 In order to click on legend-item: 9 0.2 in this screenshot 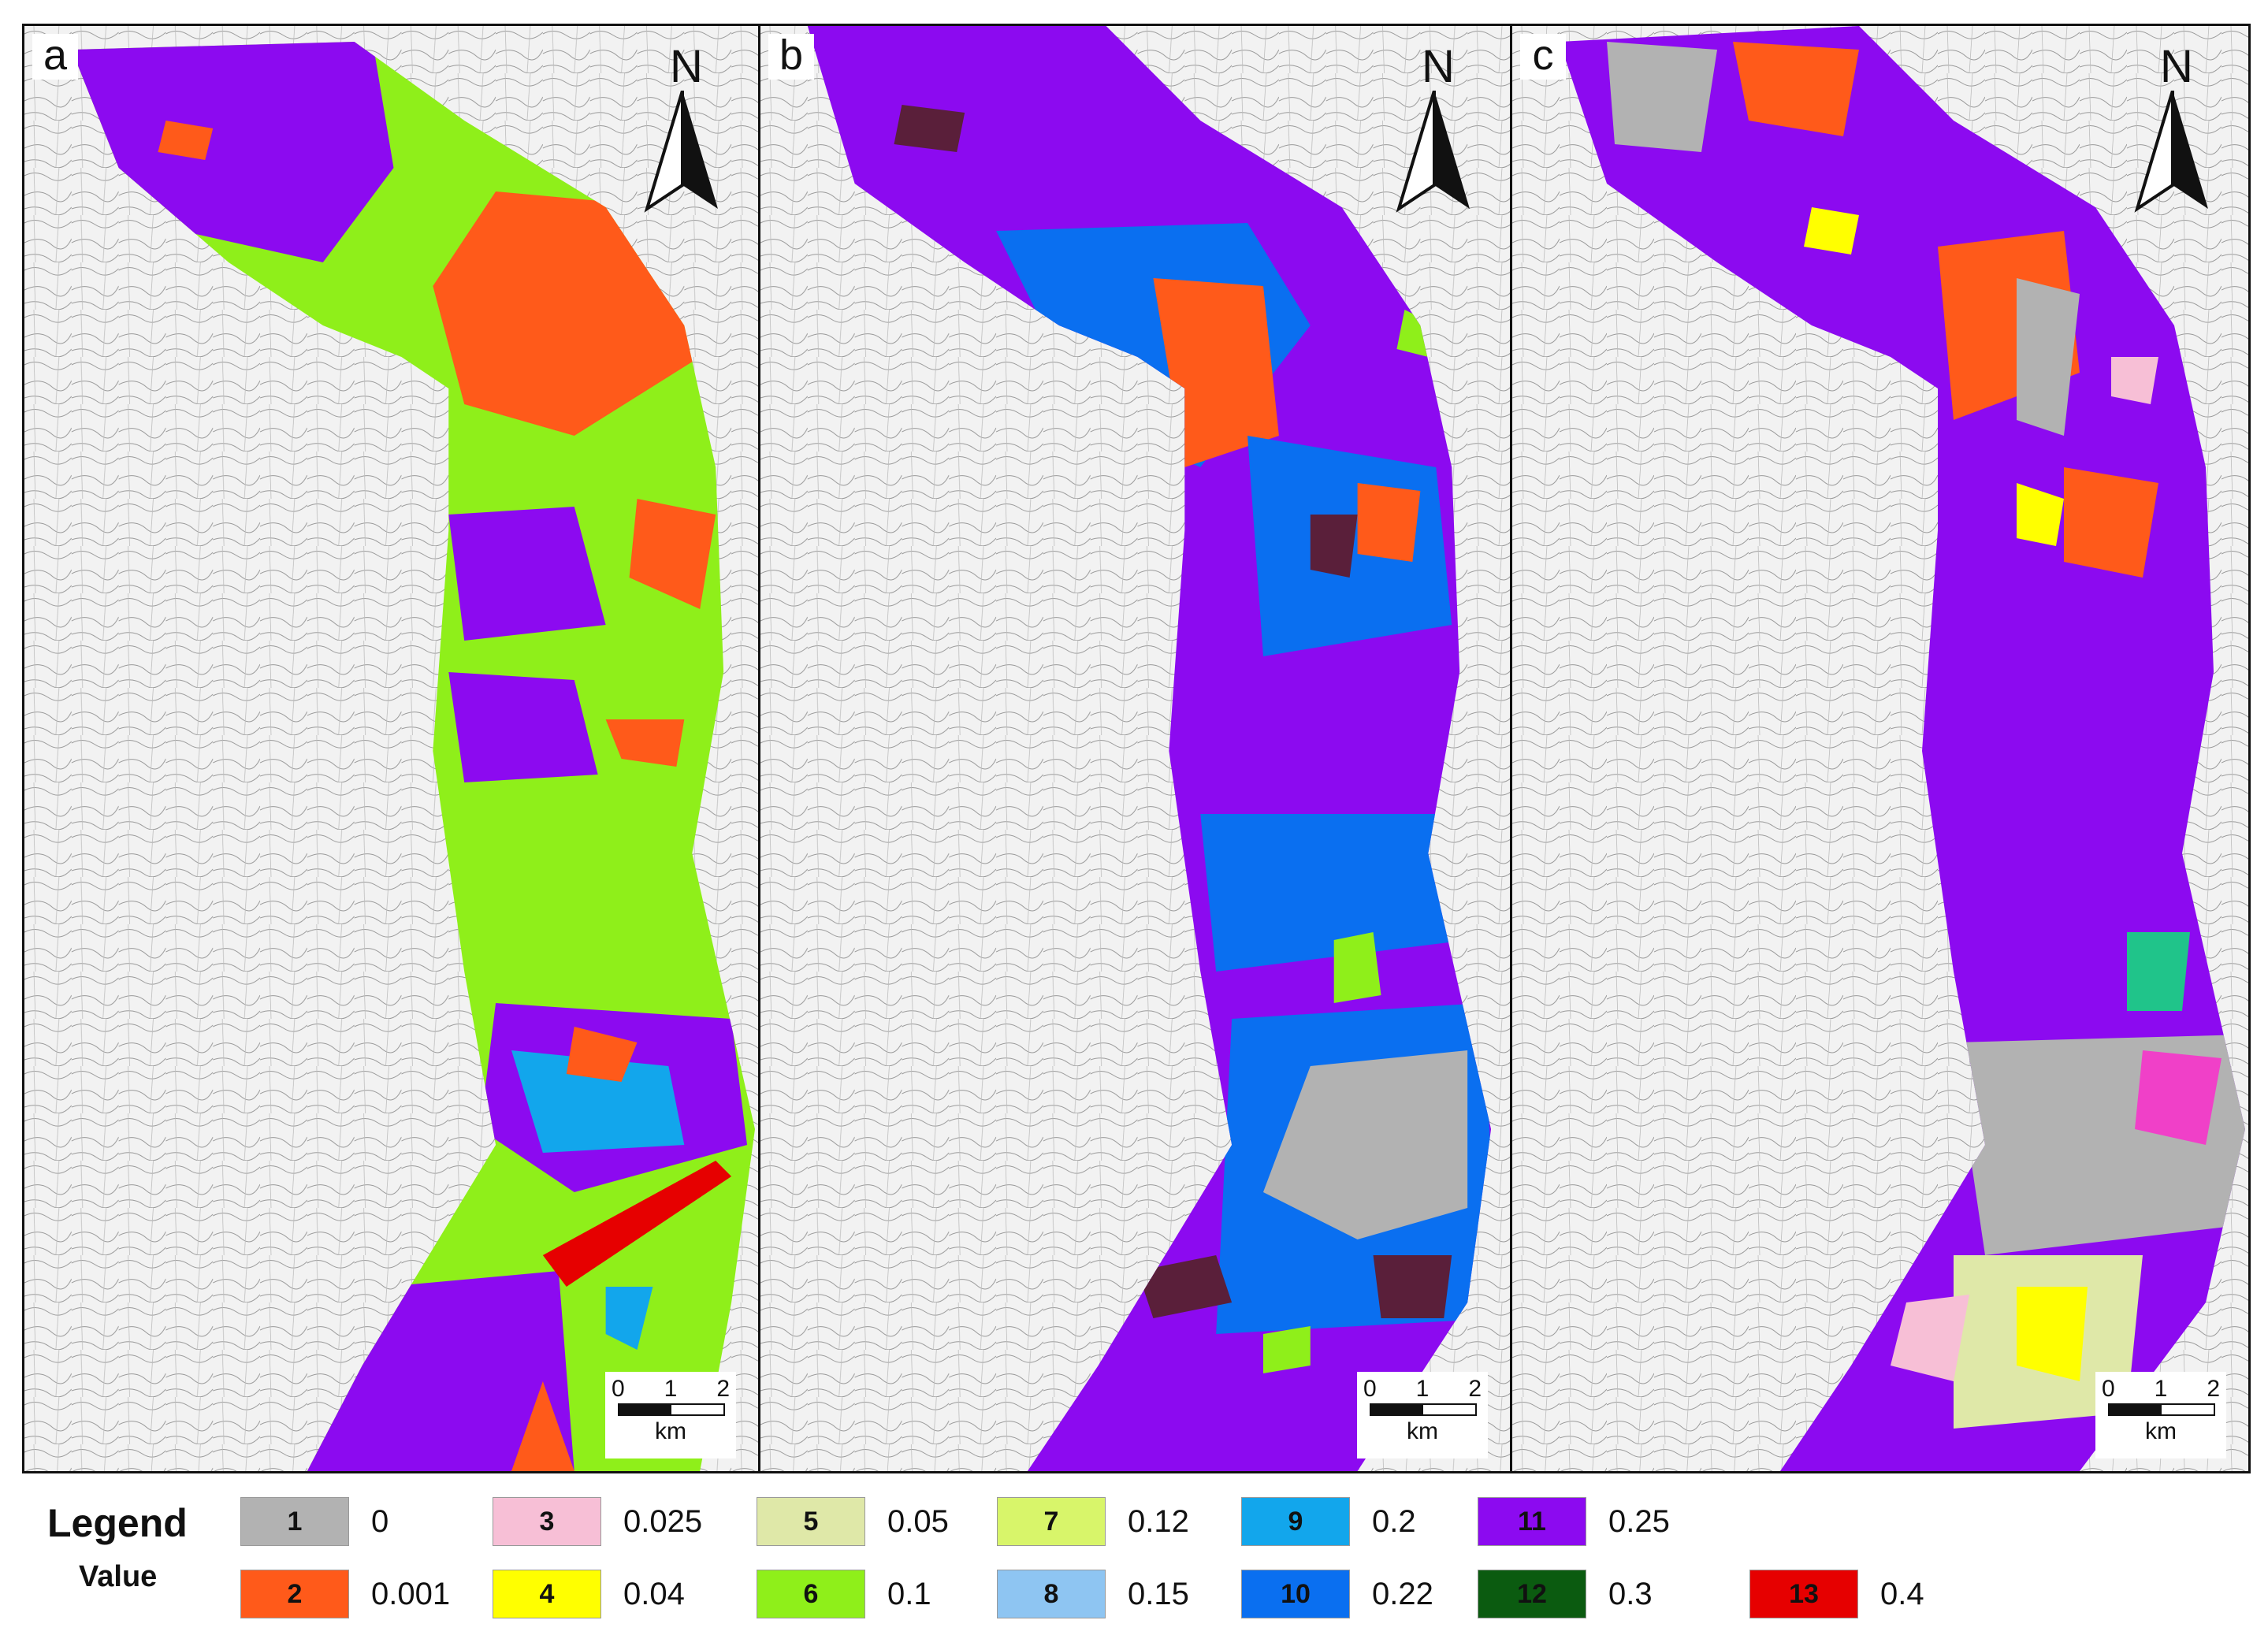, I will do `click(1328, 1522)`.